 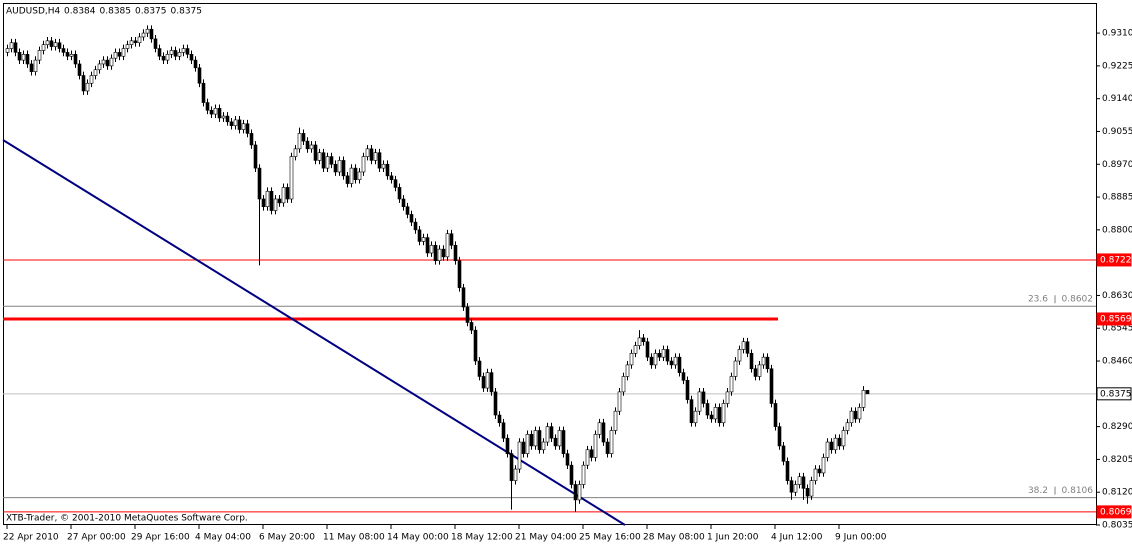 I want to click on x-tick-label: 6 May 20:00, so click(x=287, y=538).